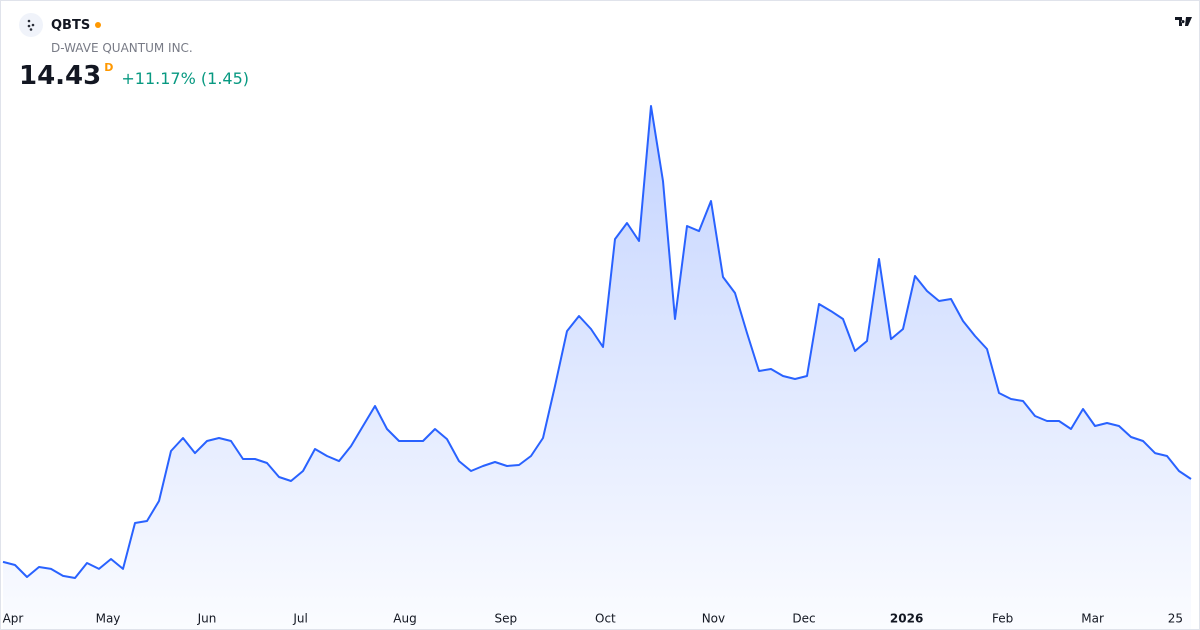 The image size is (1200, 630). Describe the element at coordinates (1175, 619) in the screenshot. I see `x-tick-label: 25` at that location.